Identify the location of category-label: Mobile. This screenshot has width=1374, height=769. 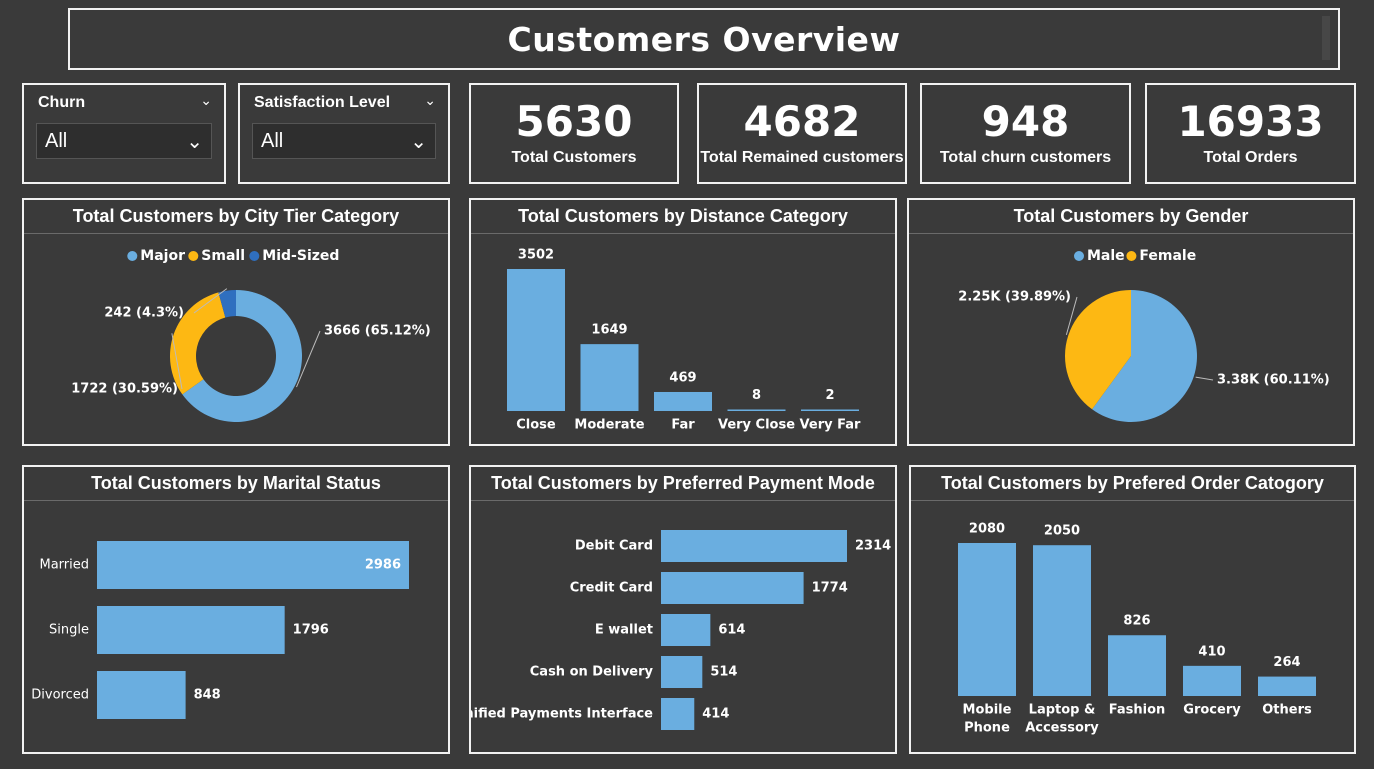
(987, 710).